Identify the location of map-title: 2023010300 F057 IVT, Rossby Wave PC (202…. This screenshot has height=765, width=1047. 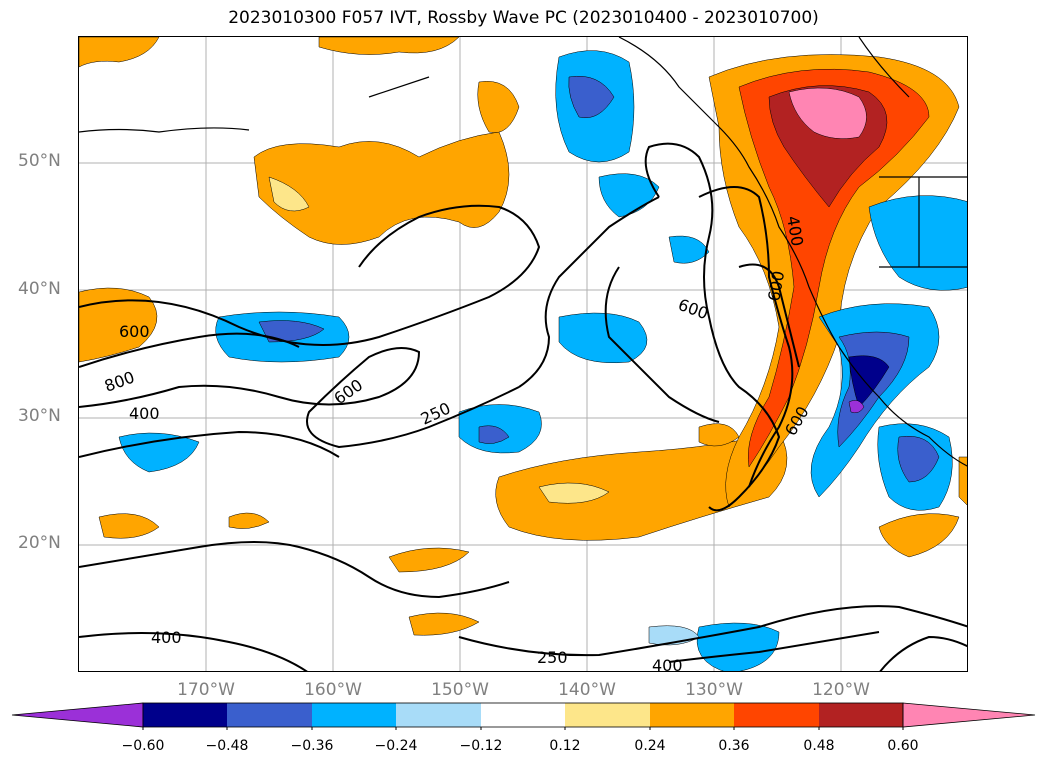
(523, 18).